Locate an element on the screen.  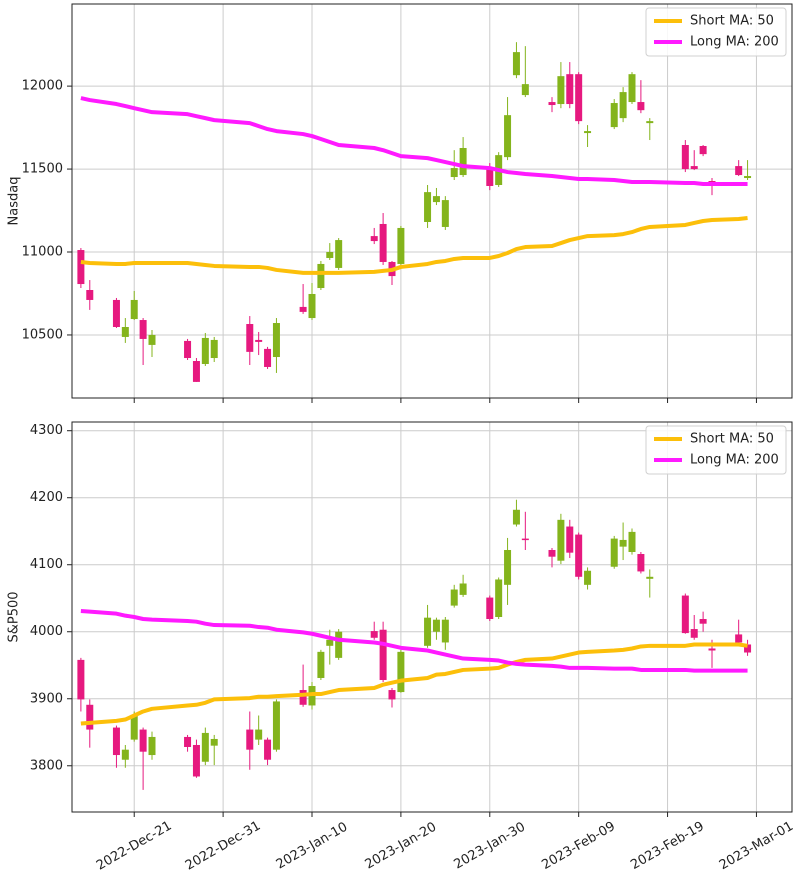
y-tick-label: 4100 is located at coordinates (46, 564).